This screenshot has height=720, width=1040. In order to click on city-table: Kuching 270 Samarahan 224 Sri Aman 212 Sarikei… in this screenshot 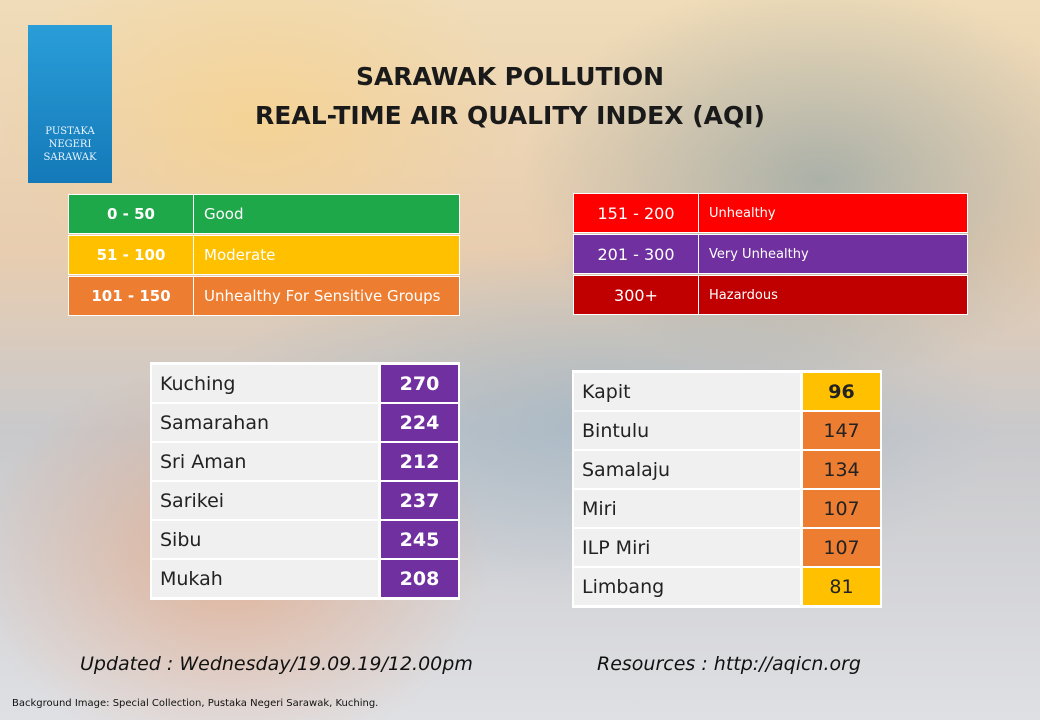, I will do `click(305, 481)`.